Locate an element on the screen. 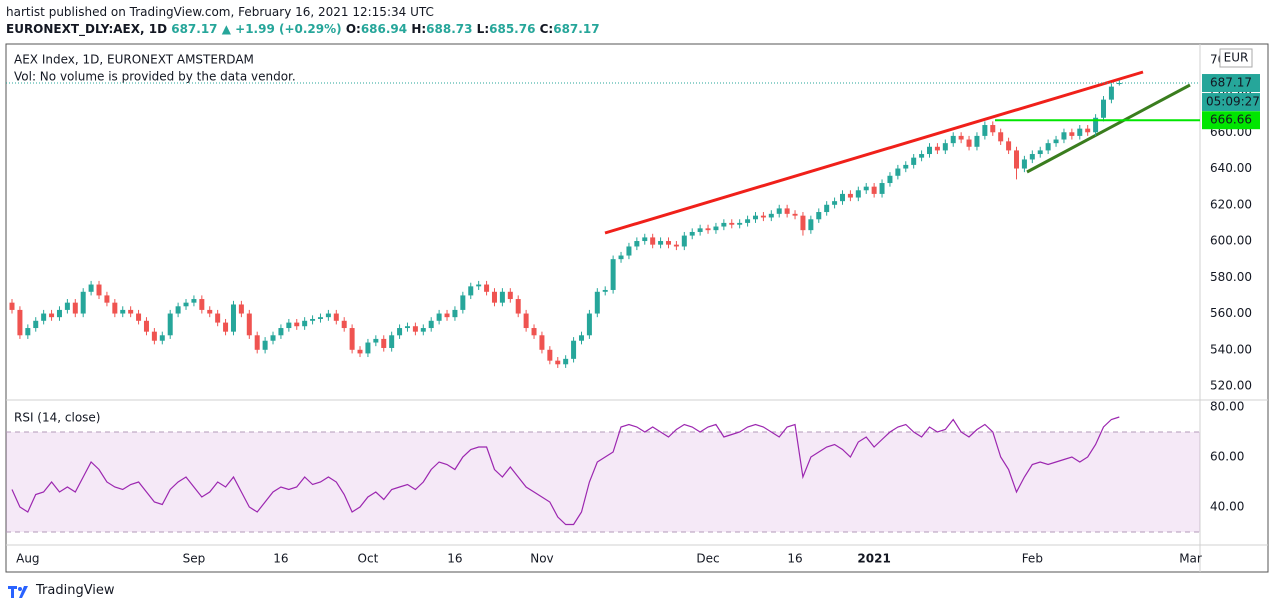 The image size is (1274, 610). y-tick-label: 580.00 is located at coordinates (1231, 277).